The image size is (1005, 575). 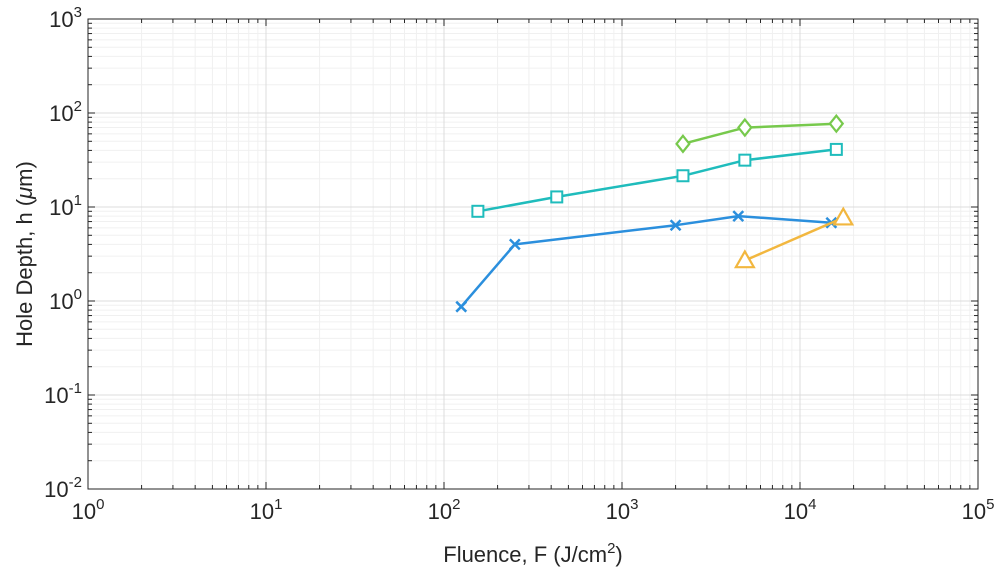 I want to click on y-tick-label: 10¹, so click(x=65, y=206).